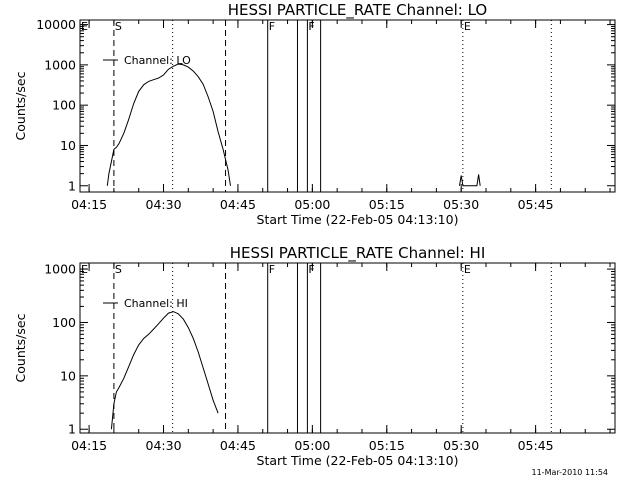  What do you see at coordinates (156, 303) in the screenshot?
I see `legend-label: Channel: HI` at bounding box center [156, 303].